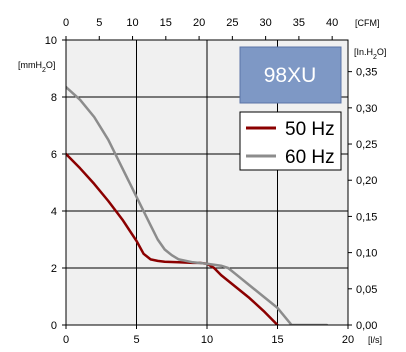 This screenshot has height=352, width=406. I want to click on tick-label-x-top: 10, so click(132, 23).